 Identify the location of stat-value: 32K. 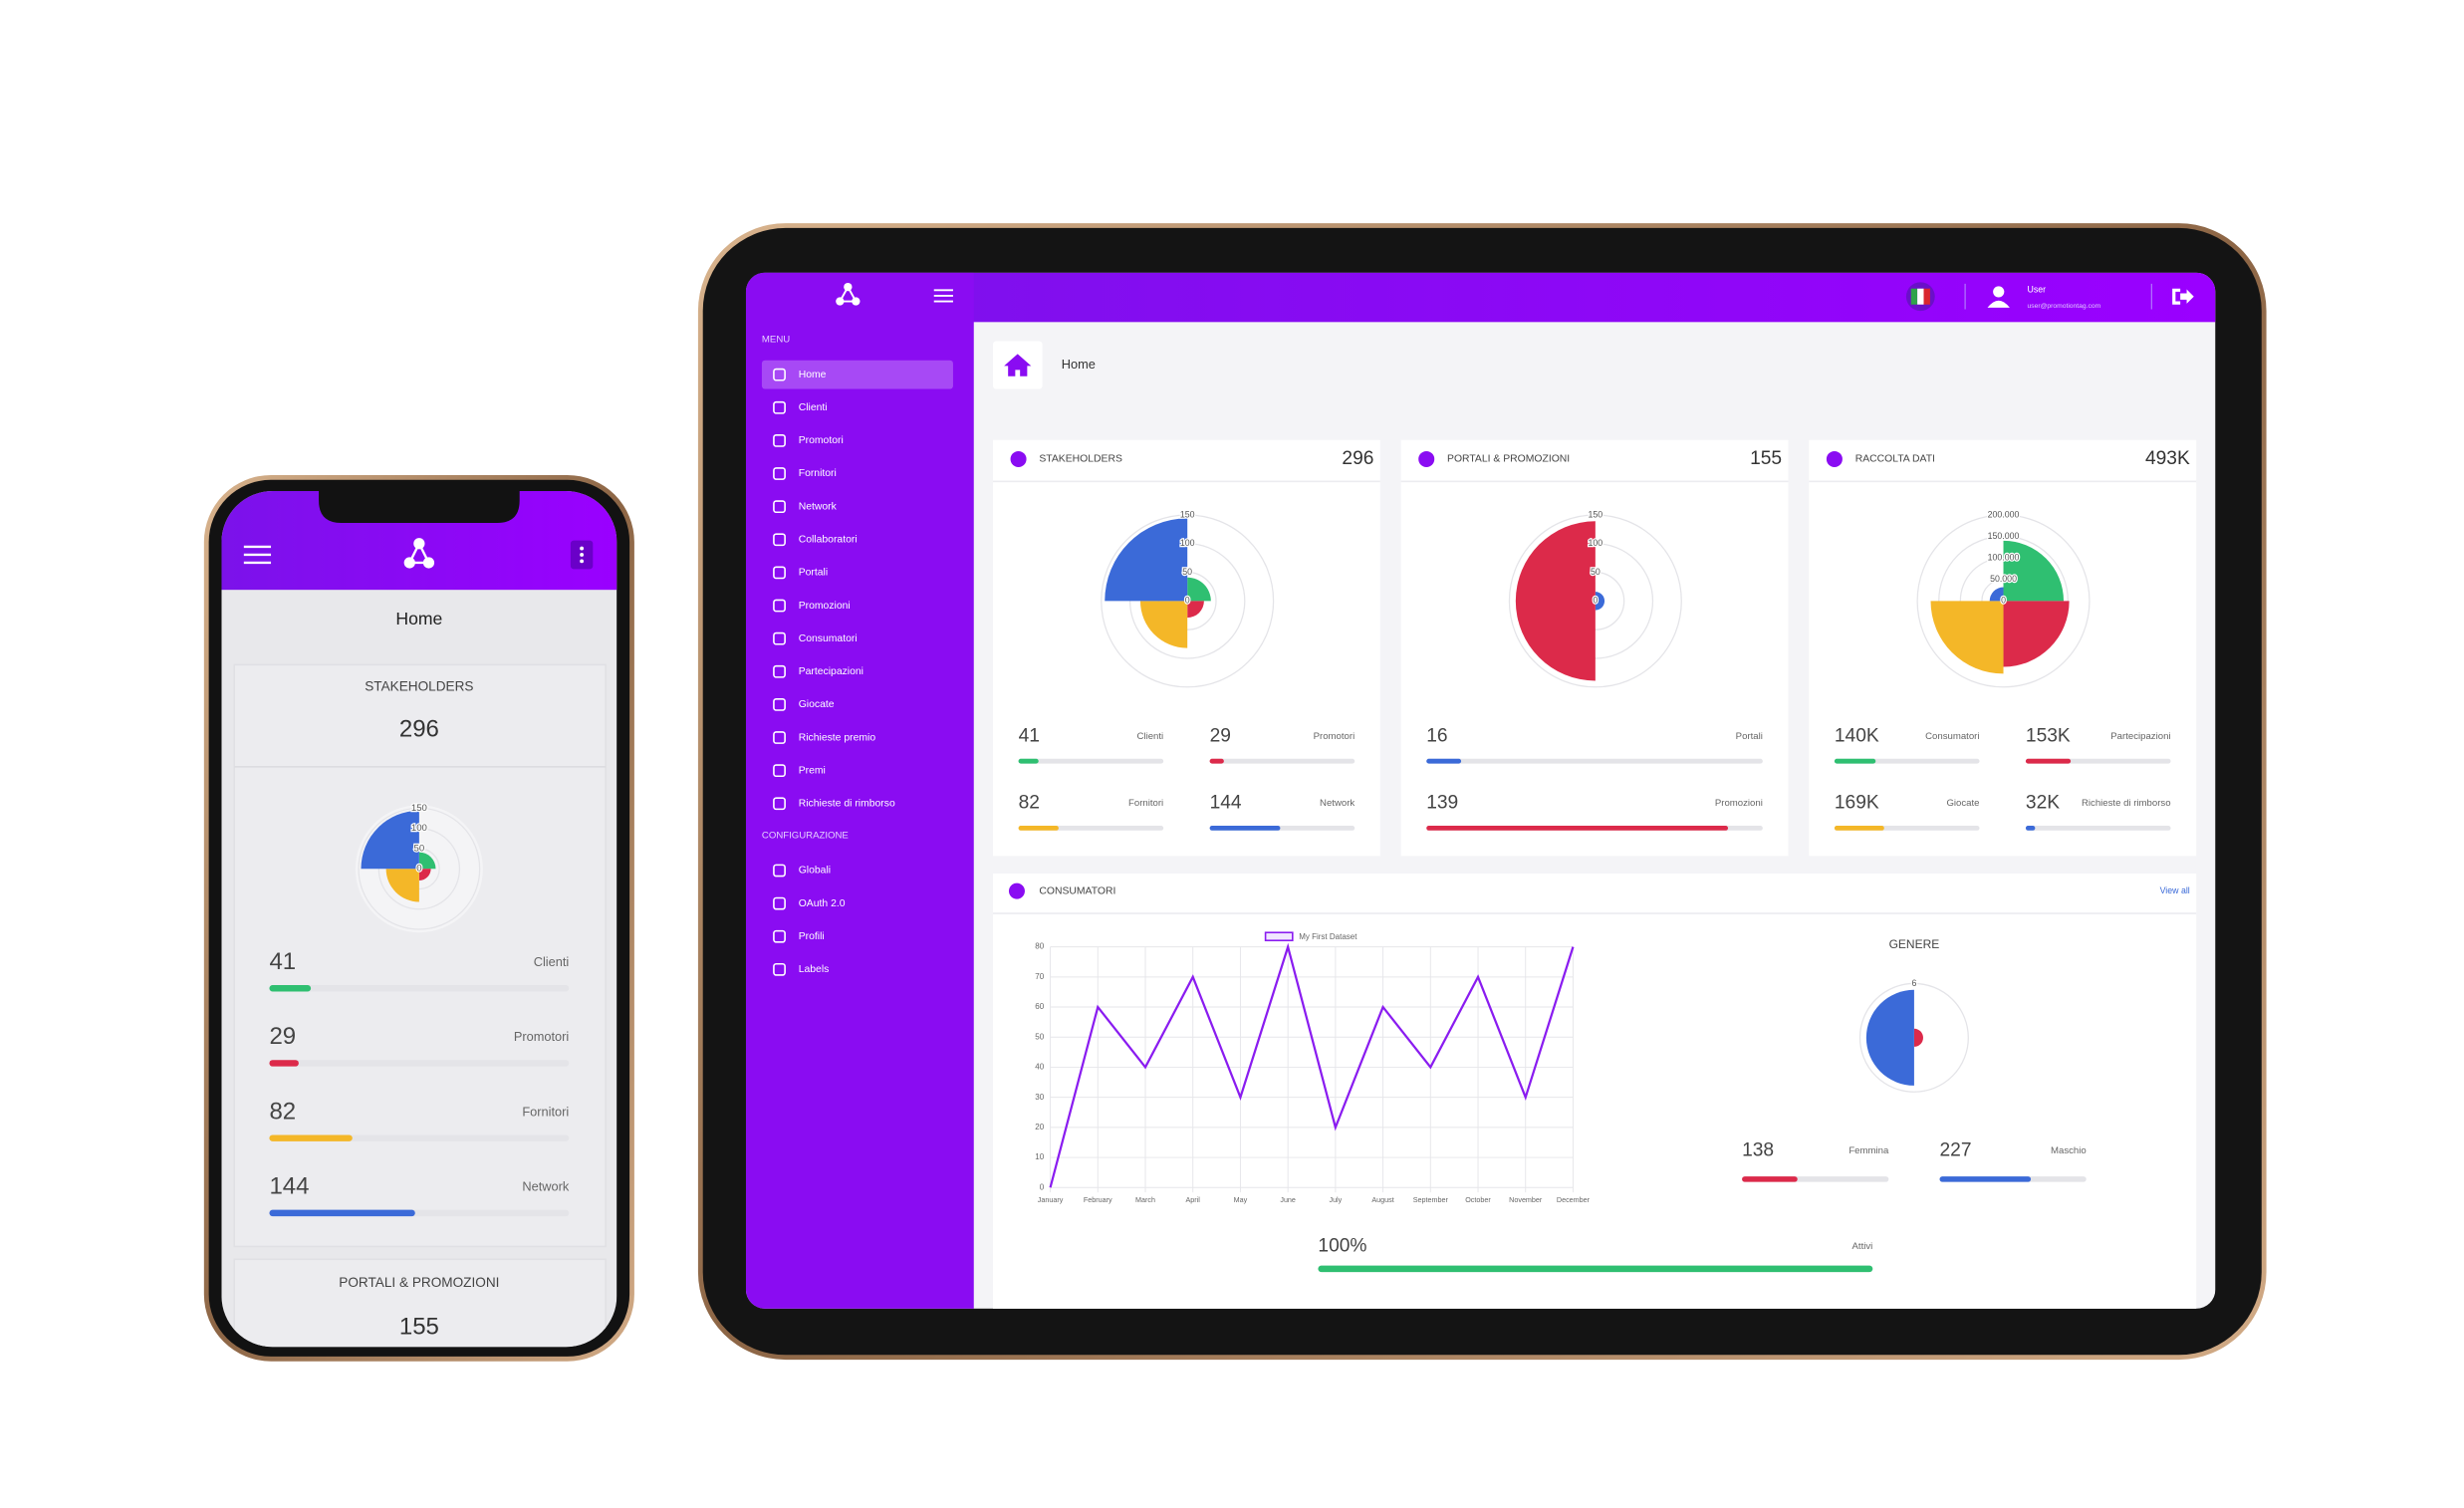
(2043, 803).